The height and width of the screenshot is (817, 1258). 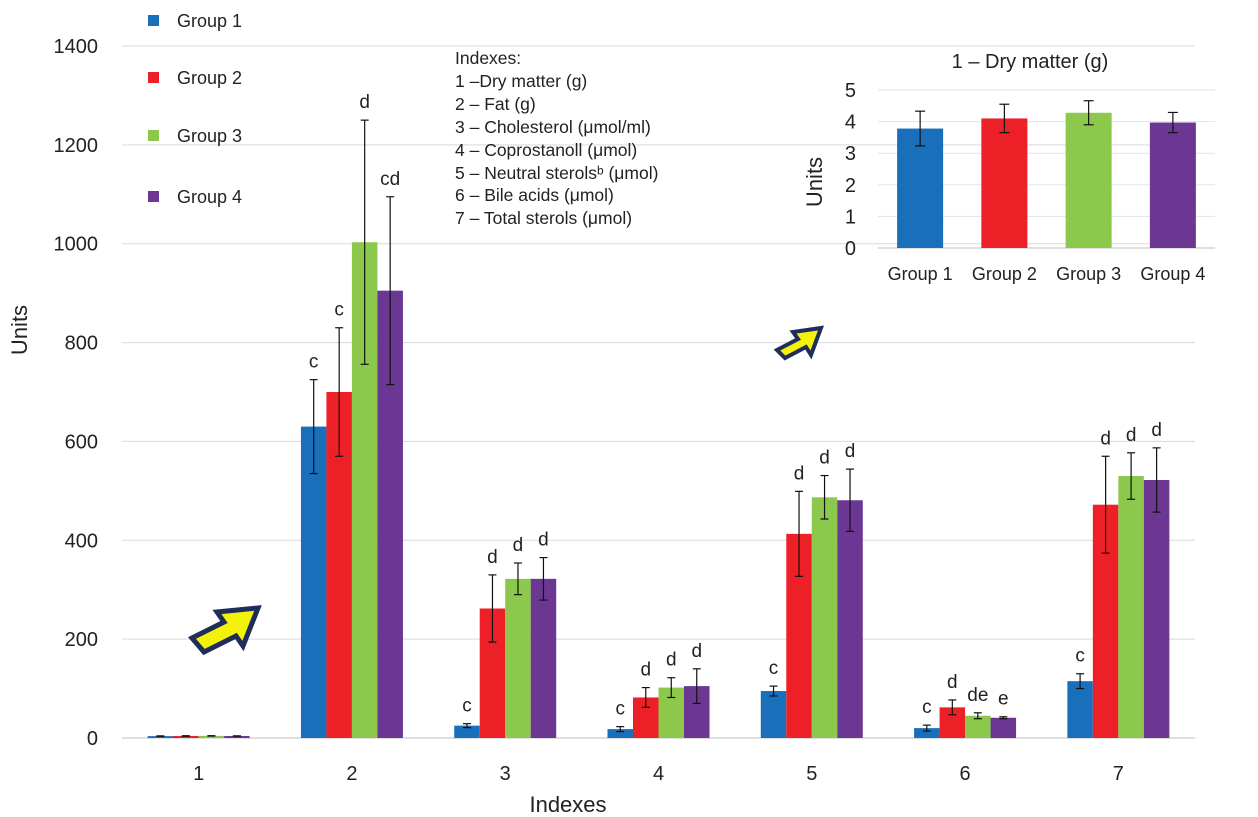 I want to click on main-x-axis-label: Indexes, so click(x=567, y=804).